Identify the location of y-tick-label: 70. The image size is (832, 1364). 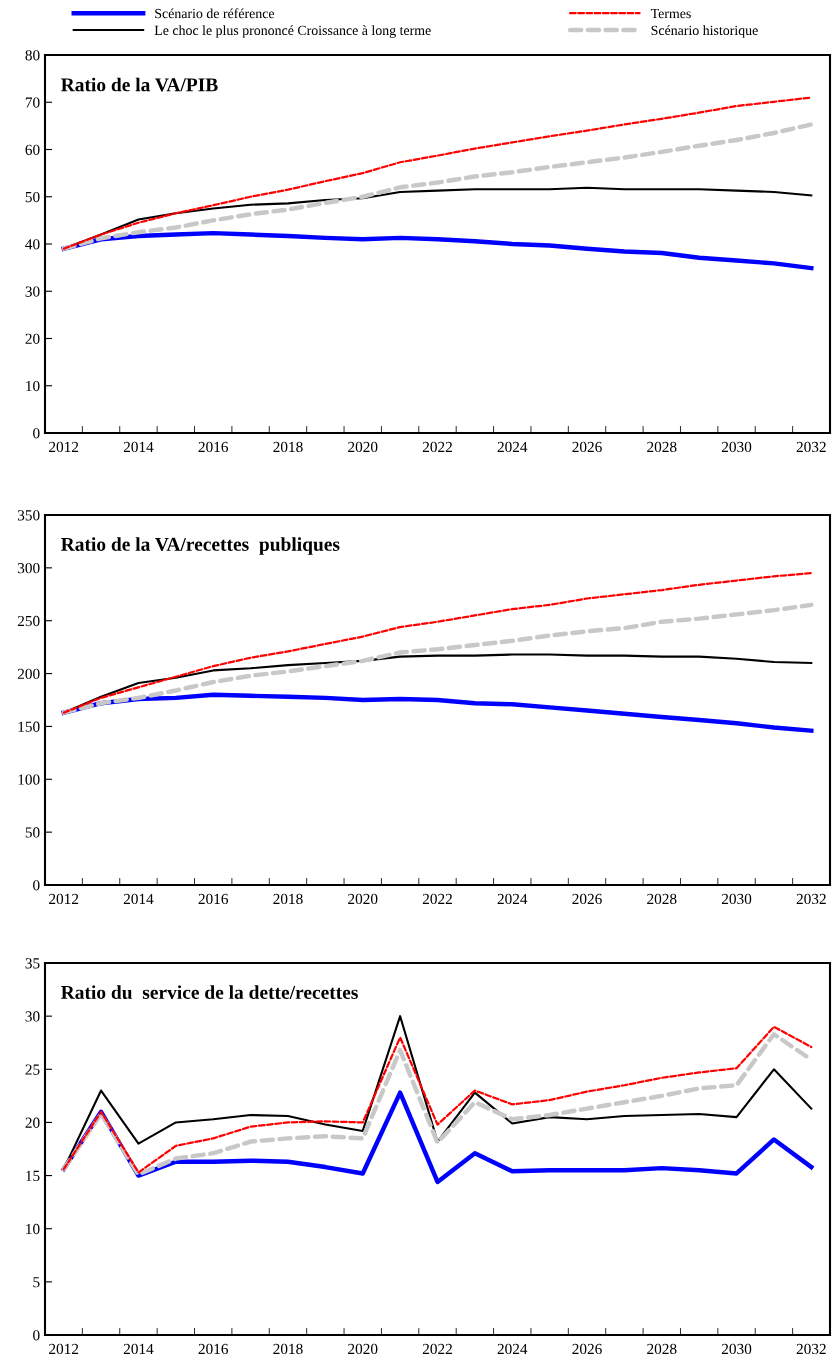
(32, 102).